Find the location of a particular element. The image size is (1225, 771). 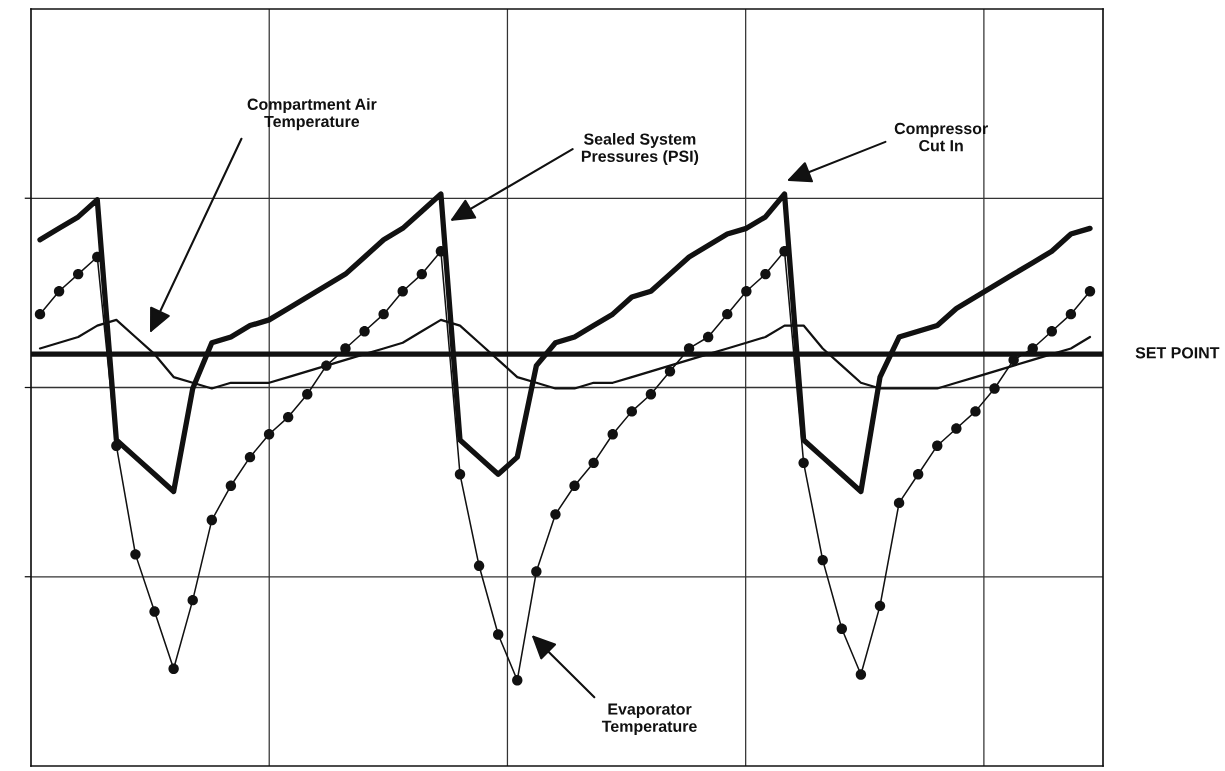

ref-line-label: SET POINT is located at coordinates (1177, 353).